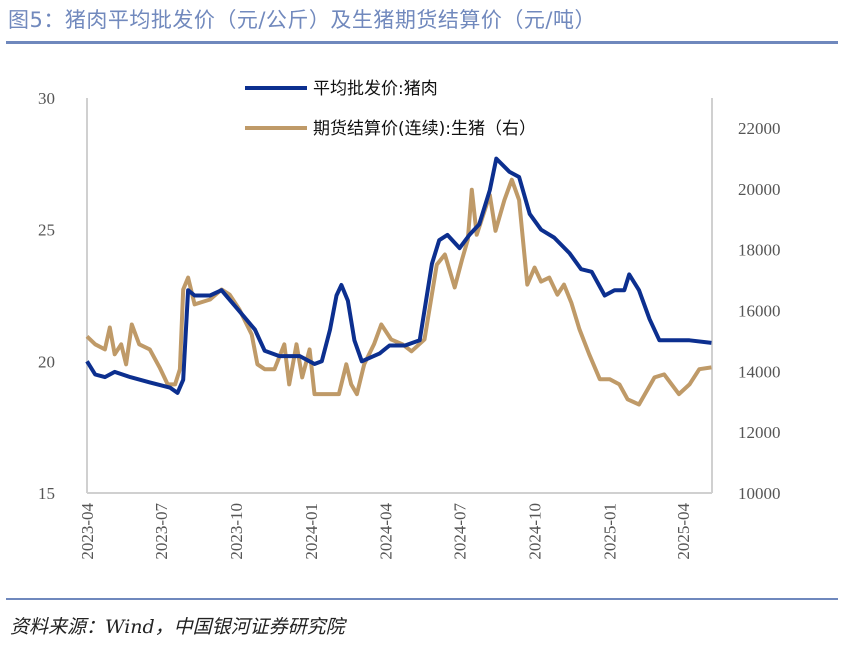  I want to click on x-tick-label: 2023-07, so click(161, 531).